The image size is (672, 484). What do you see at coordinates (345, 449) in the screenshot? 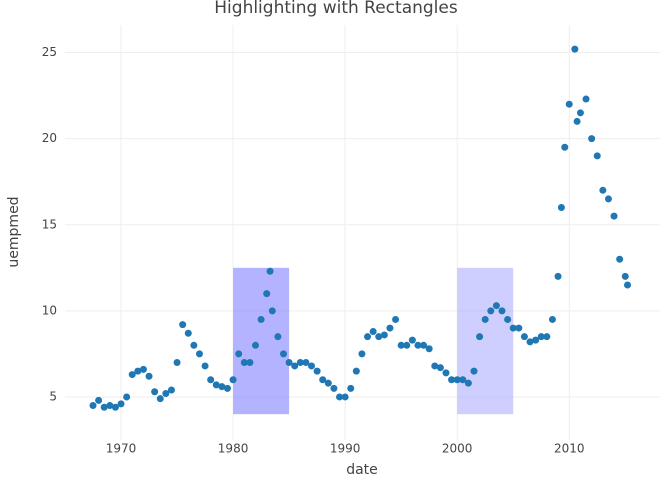
I see `x-tick-label: 1990` at bounding box center [345, 449].